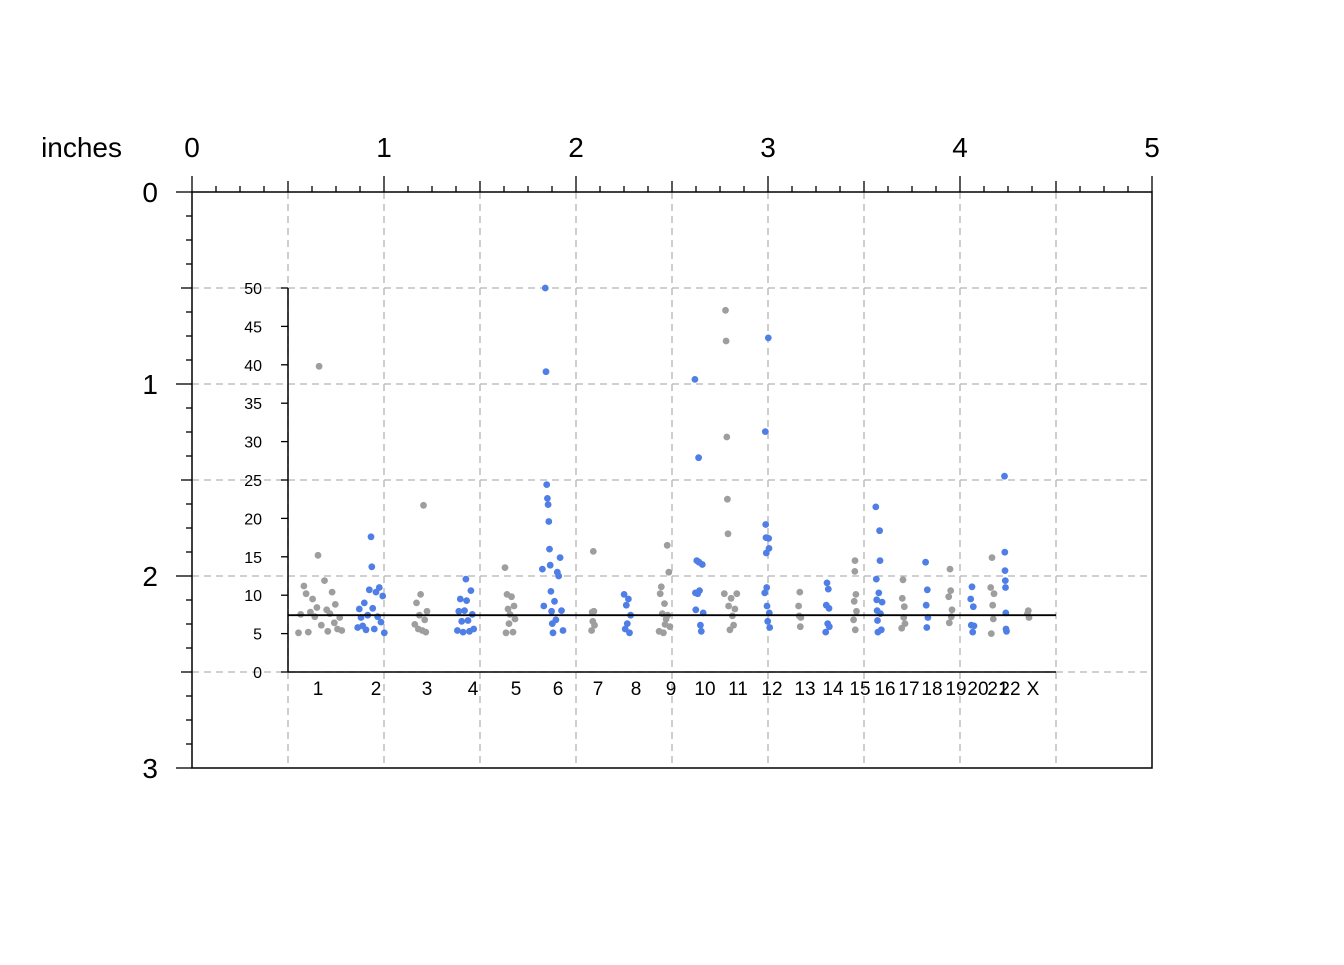 This screenshot has height=965, width=1344. Describe the element at coordinates (257, 635) in the screenshot. I see `plot-y-tick-label: 5` at that location.